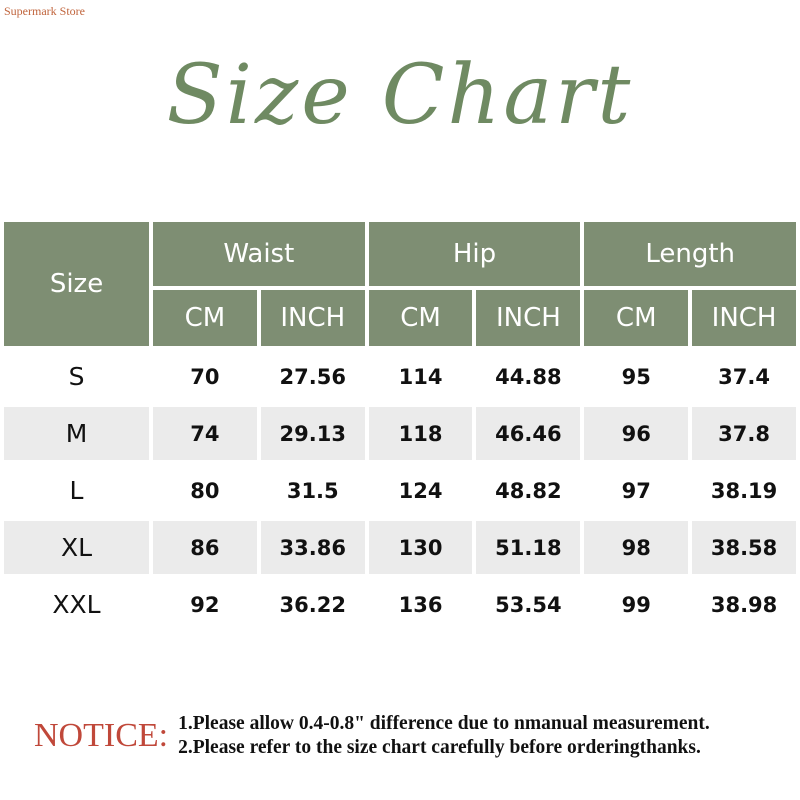  I want to click on value-cell: 86, so click(205, 547).